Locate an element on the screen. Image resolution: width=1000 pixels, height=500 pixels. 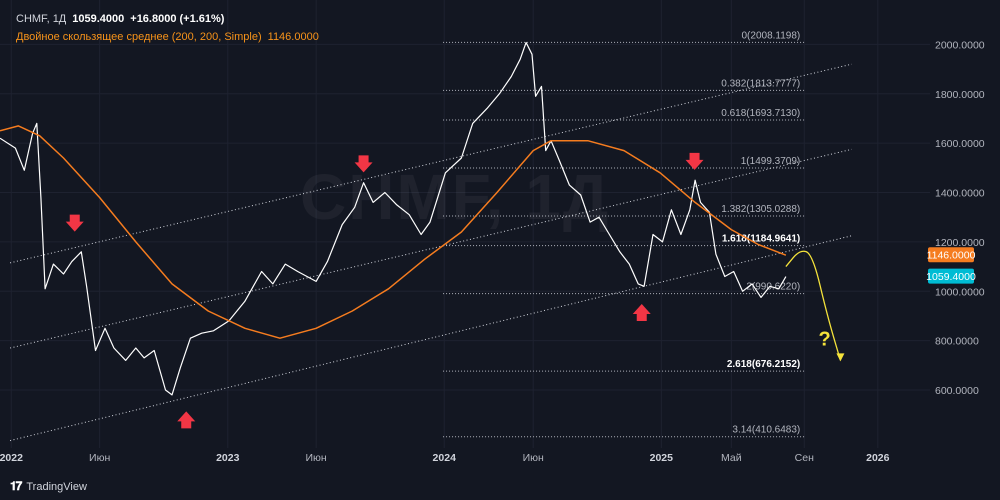
fib-level-label: 0(2008.1198) is located at coordinates (771, 35).